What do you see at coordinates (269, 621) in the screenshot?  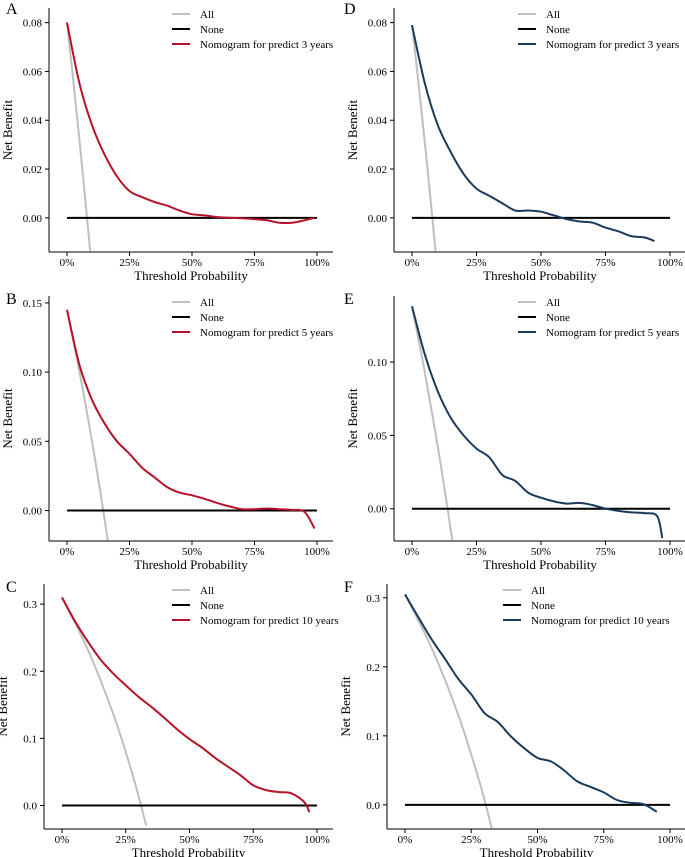 I see `legend-model-label: Nomogram for predict 10 years` at bounding box center [269, 621].